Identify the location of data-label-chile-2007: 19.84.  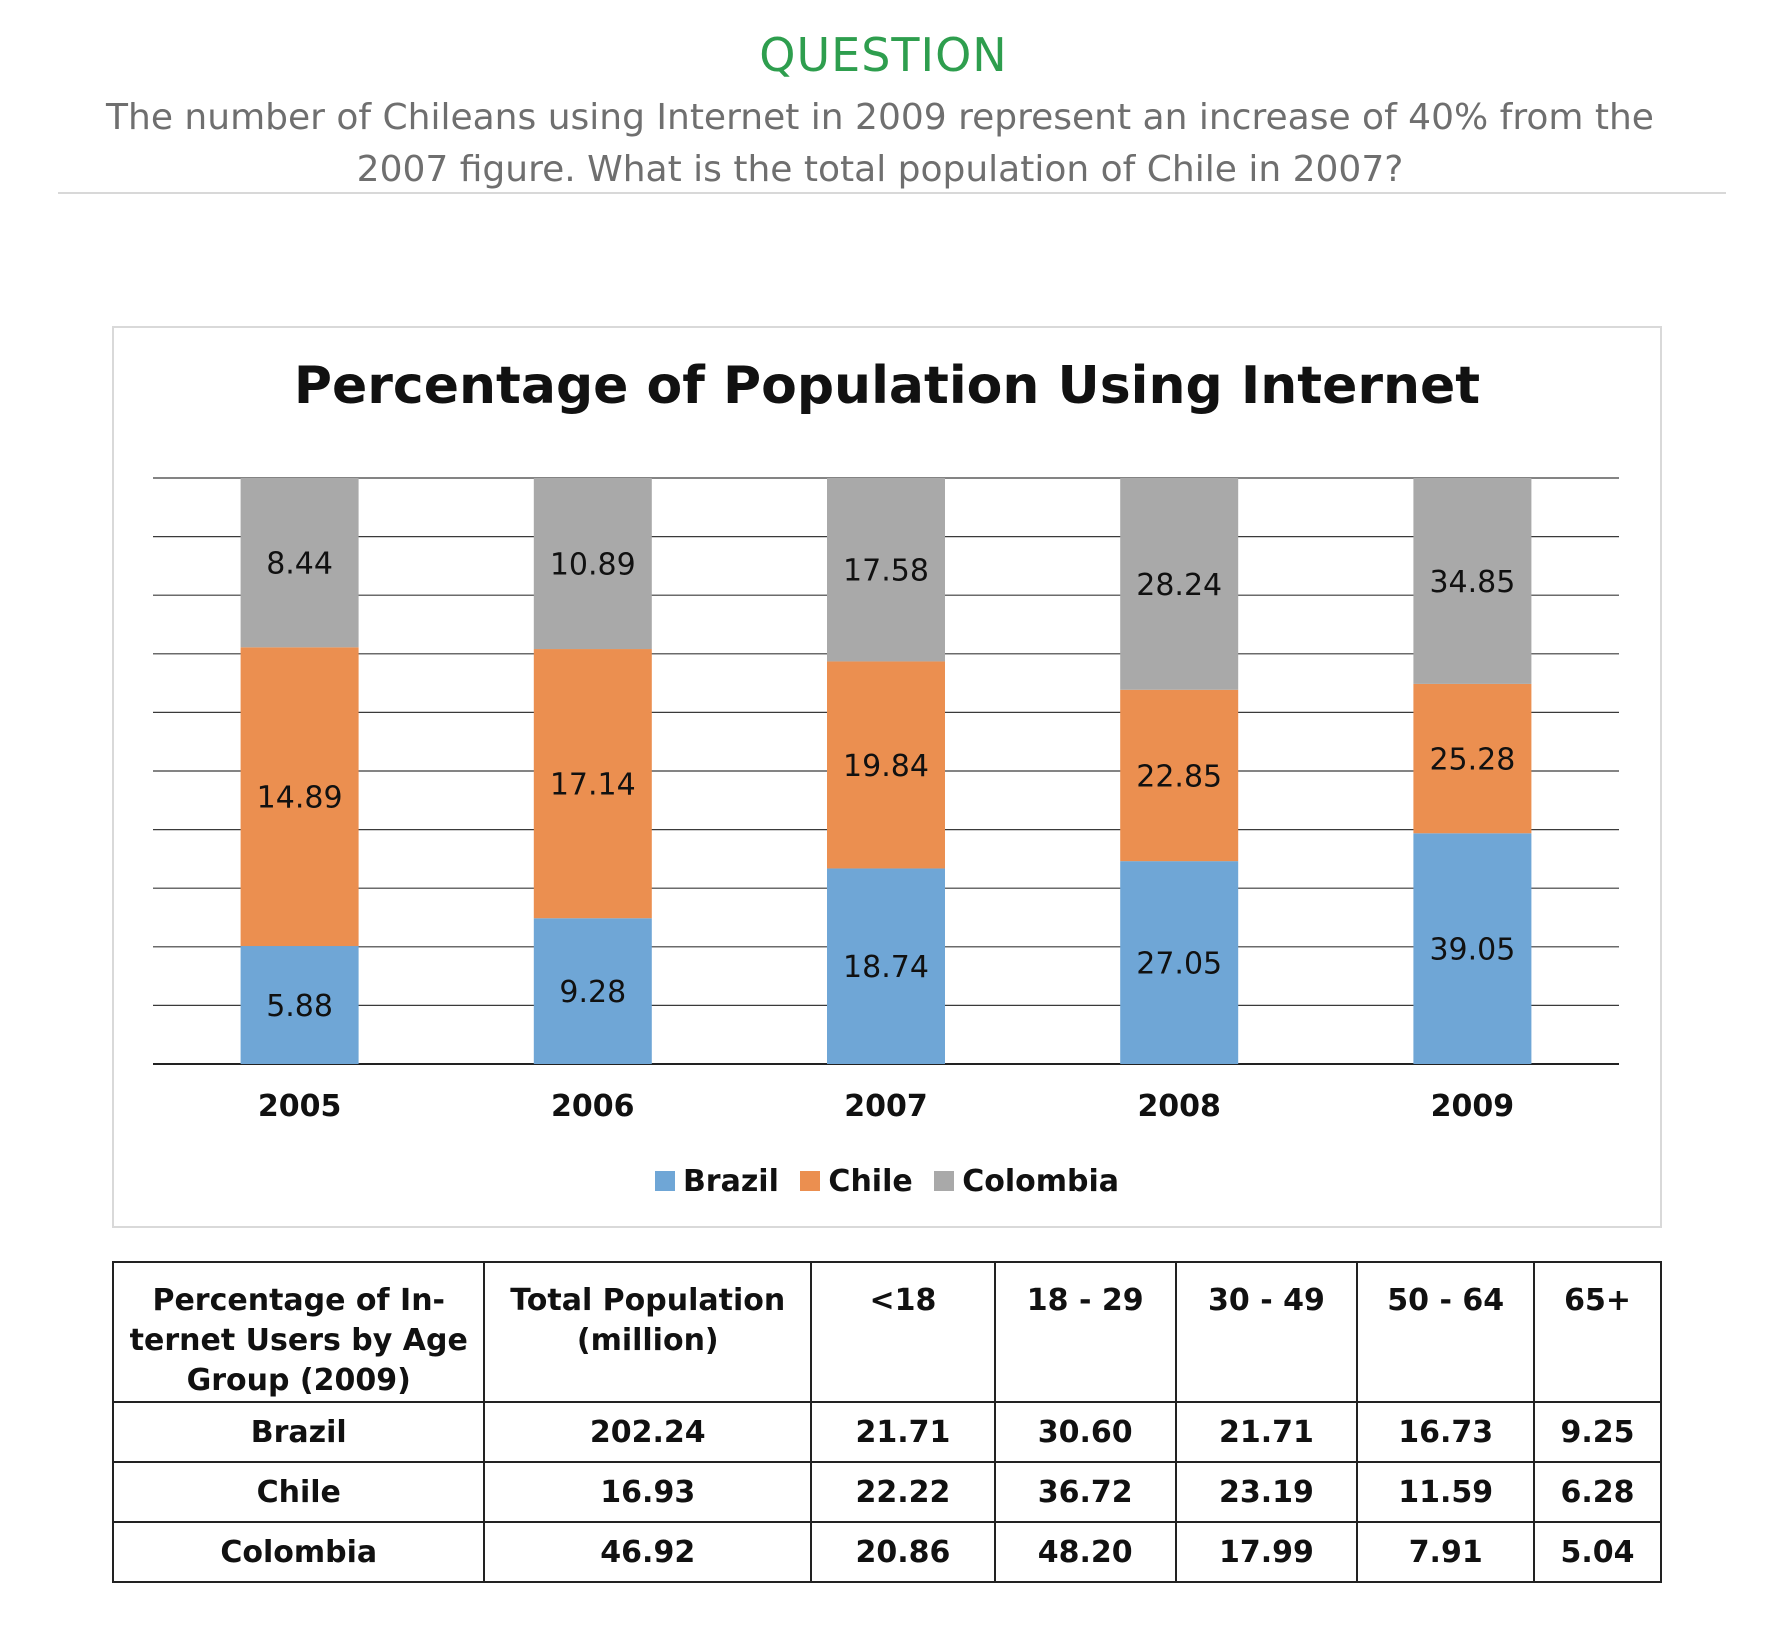
(886, 766).